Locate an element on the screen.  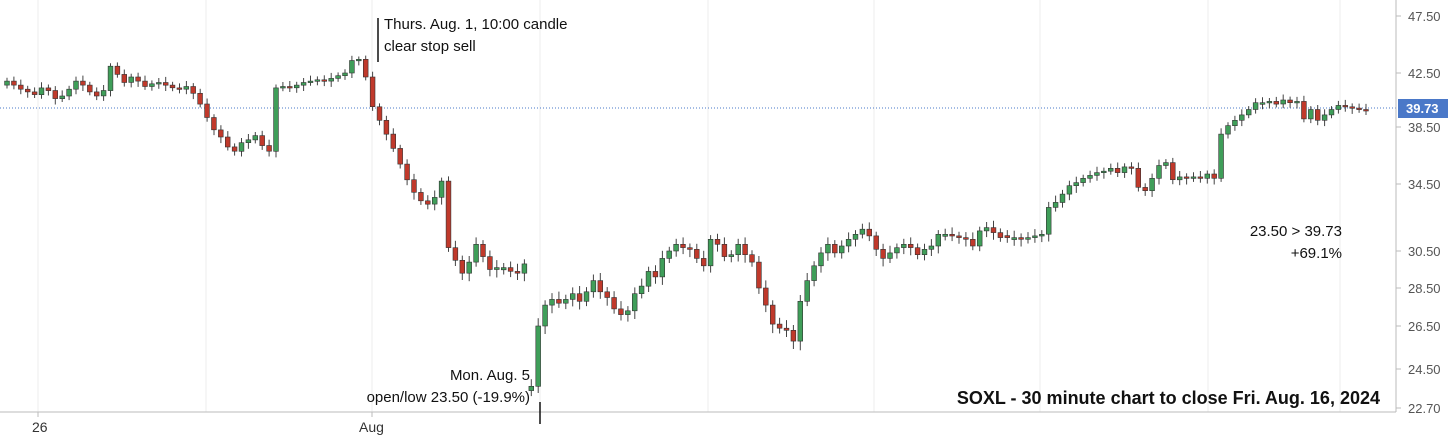
y-tick-label: 38.50 is located at coordinates (1424, 127).